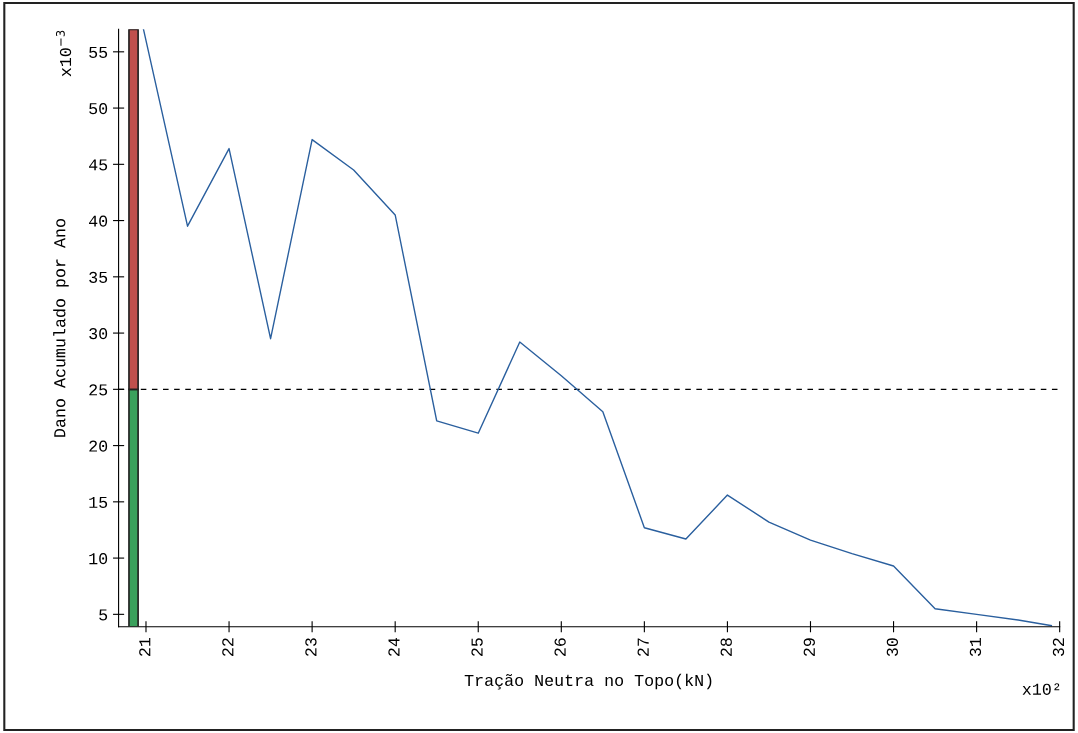 The image size is (1078, 733). What do you see at coordinates (588, 681) in the screenshot?
I see `x-axis-title: Tração Neutra no Topo(kN)` at bounding box center [588, 681].